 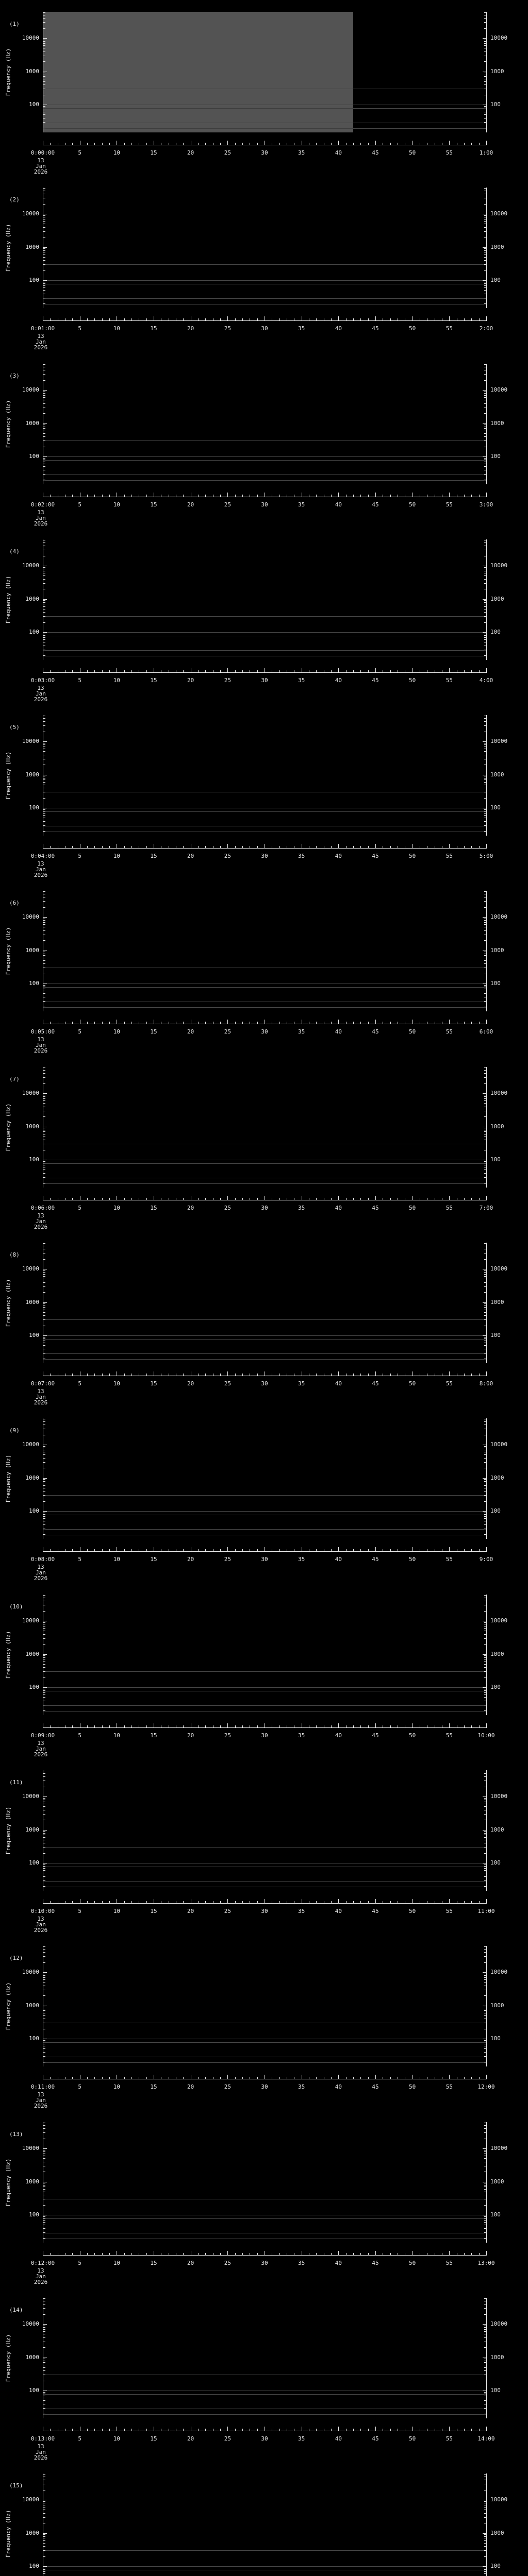 I want to click on x-axis-tick-label: 20, so click(x=190, y=152).